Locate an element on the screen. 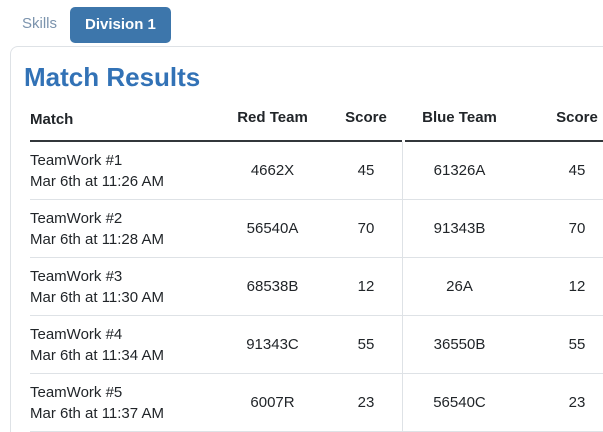 The width and height of the screenshot is (603, 432). header-match: Match is located at coordinates (122, 122).